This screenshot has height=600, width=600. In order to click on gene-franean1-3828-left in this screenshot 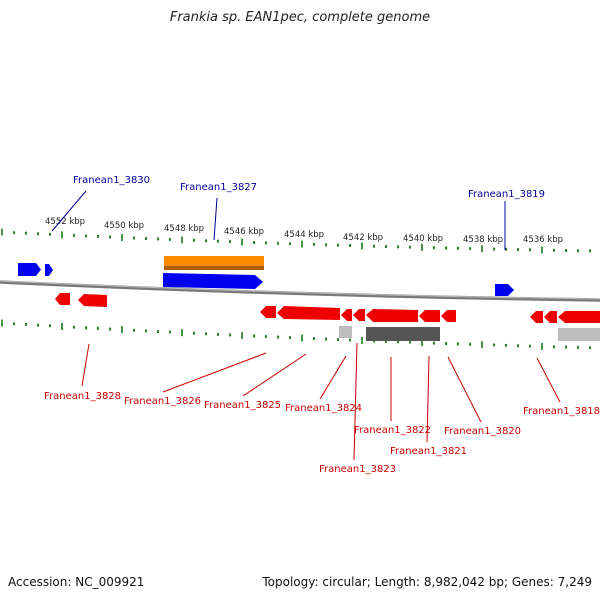, I will do `click(62, 299)`.